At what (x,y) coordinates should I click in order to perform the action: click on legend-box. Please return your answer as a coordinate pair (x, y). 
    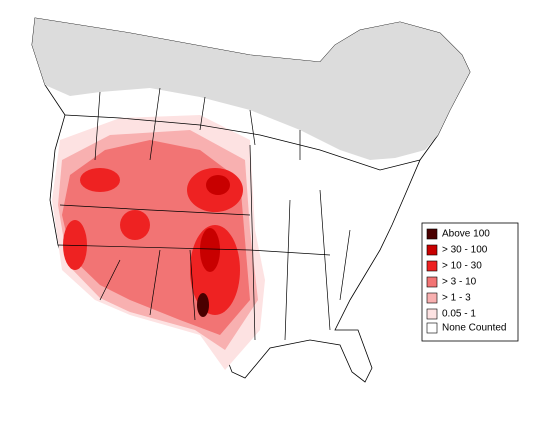
    Looking at the image, I should click on (470, 282).